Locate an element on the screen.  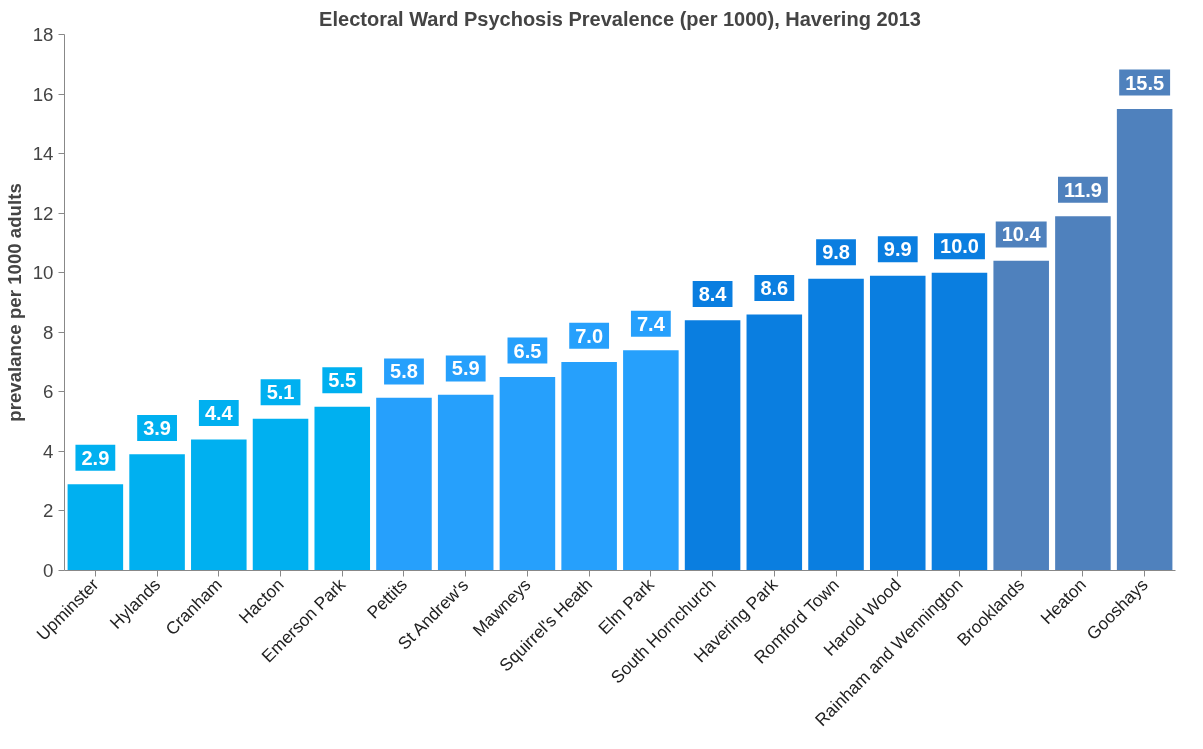
y-tick-label: 14 is located at coordinates (43, 154).